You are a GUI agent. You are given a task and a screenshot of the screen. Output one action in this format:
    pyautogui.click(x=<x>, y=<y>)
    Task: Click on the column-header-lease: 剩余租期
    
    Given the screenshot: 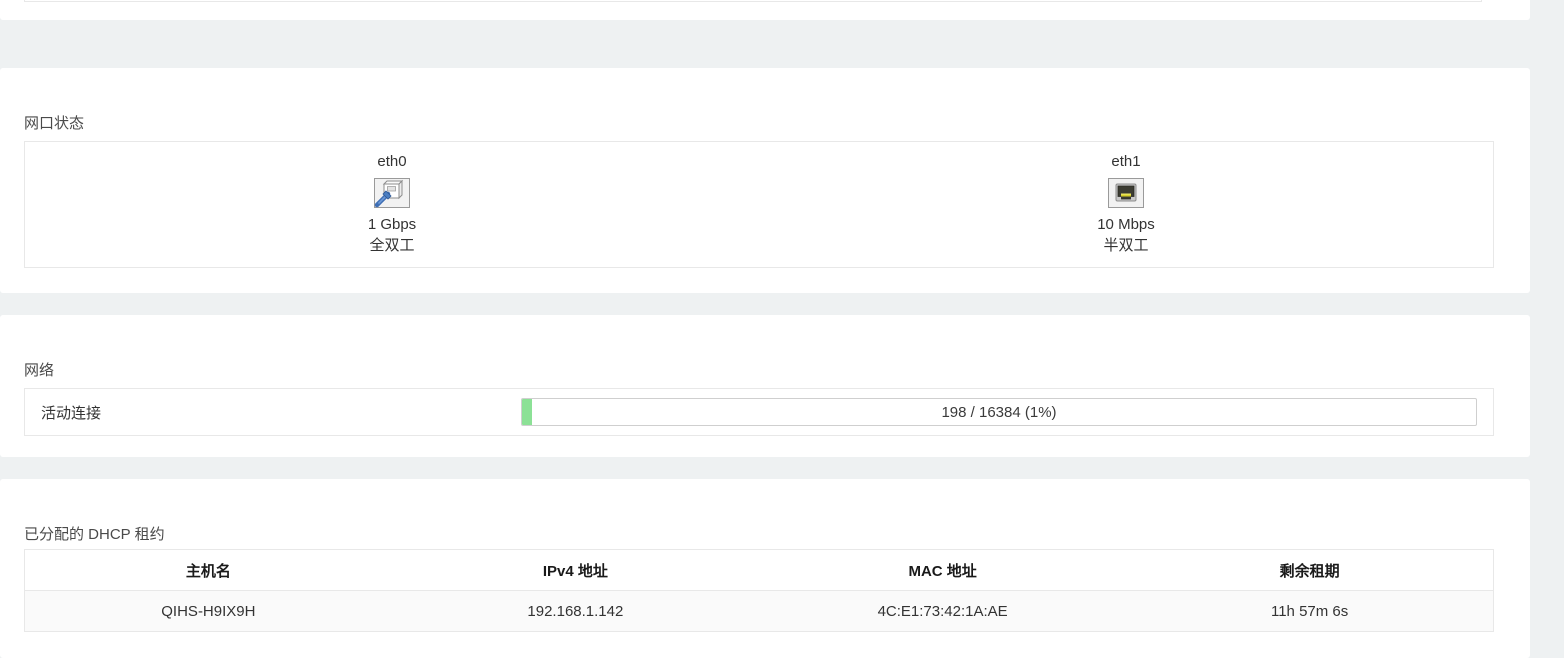 What is the action you would take?
    pyautogui.click(x=1310, y=570)
    